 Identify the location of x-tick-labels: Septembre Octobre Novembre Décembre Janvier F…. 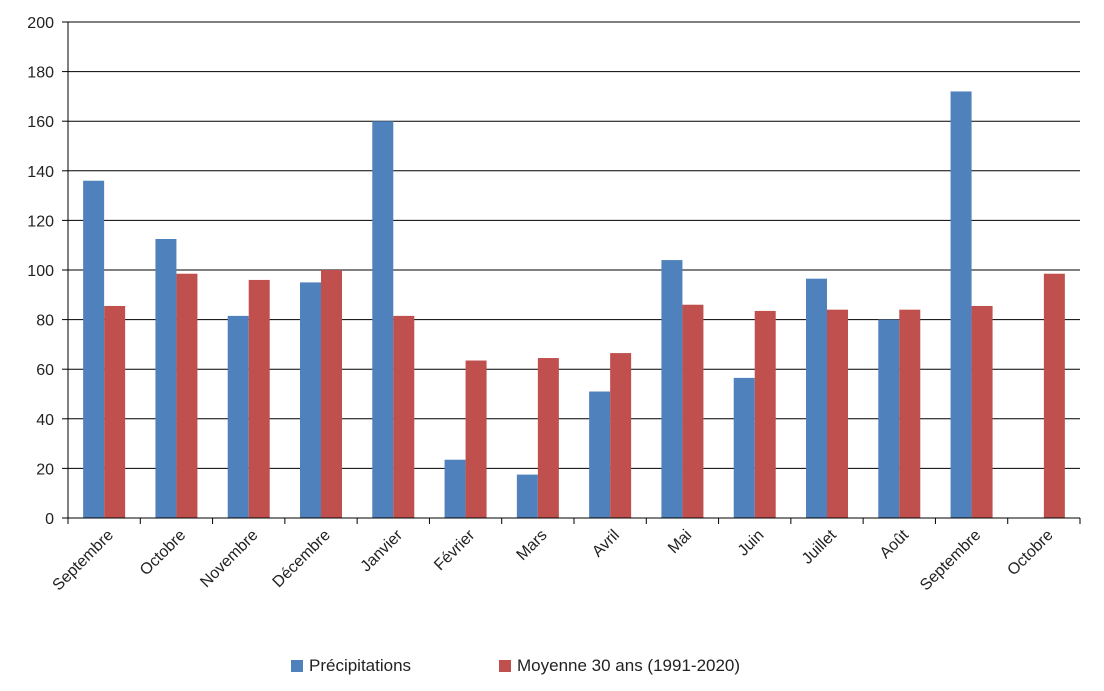
(553, 560).